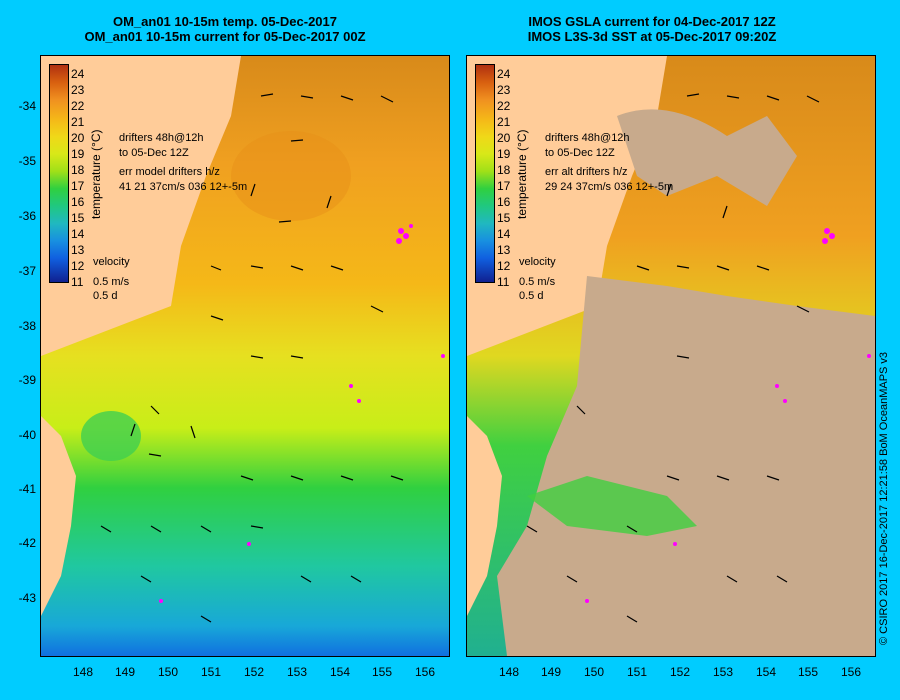 The height and width of the screenshot is (700, 900). Describe the element at coordinates (27, 106) in the screenshot. I see `lat-tick: -34` at that location.